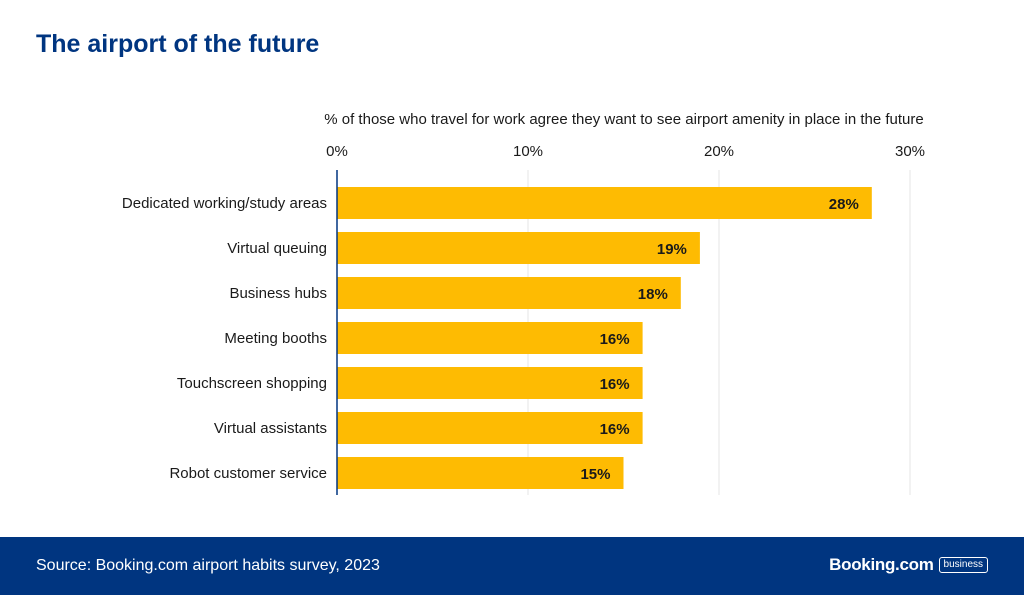  Describe the element at coordinates (248, 473) in the screenshot. I see `category-label: Robot customer service` at that location.